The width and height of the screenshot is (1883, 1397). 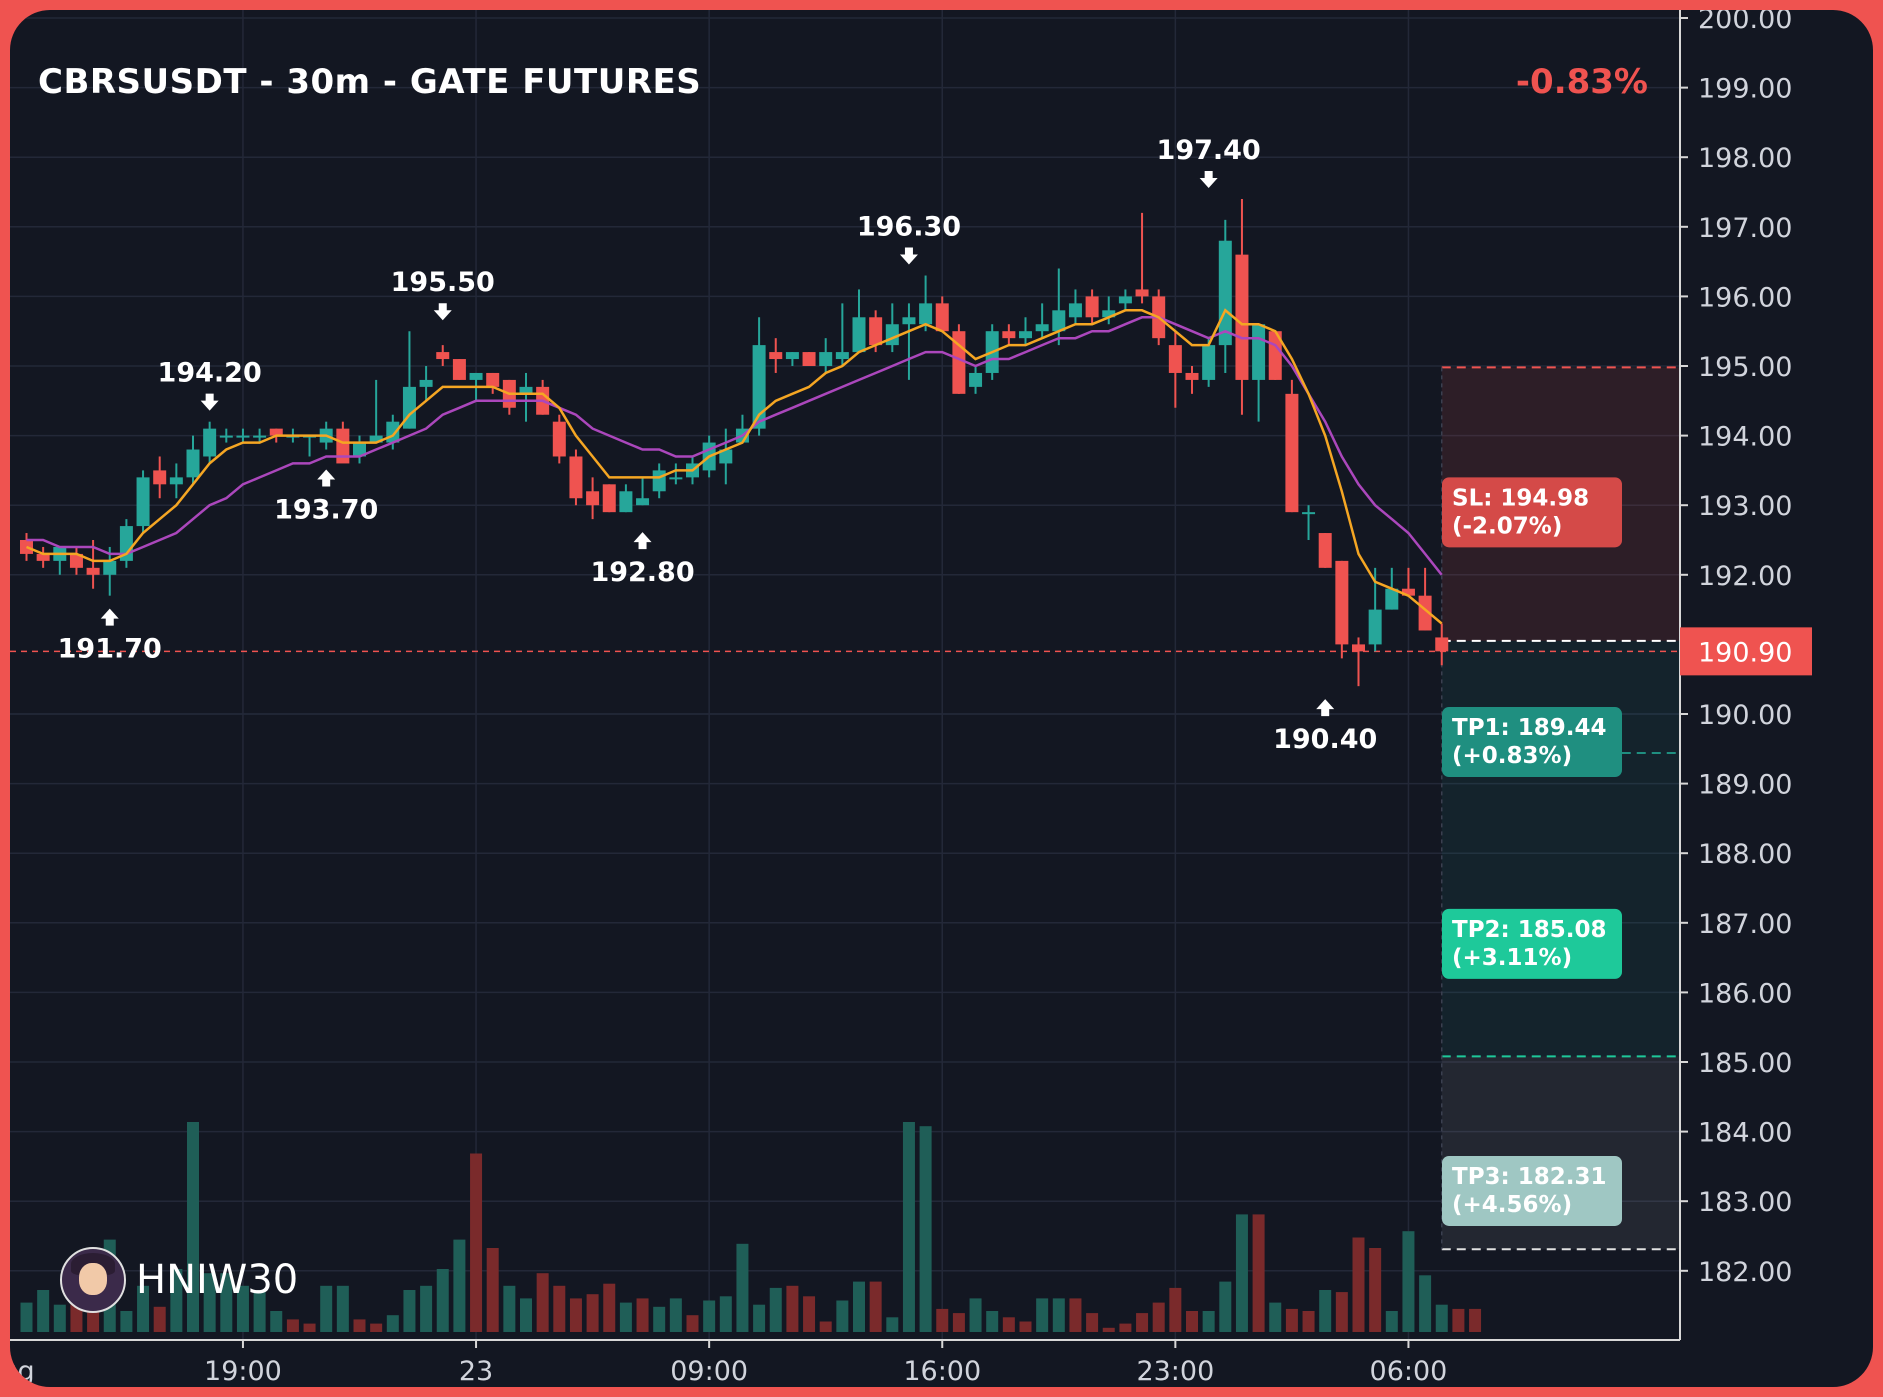 What do you see at coordinates (1745, 785) in the screenshot?
I see `y-tick-label: 189.00` at bounding box center [1745, 785].